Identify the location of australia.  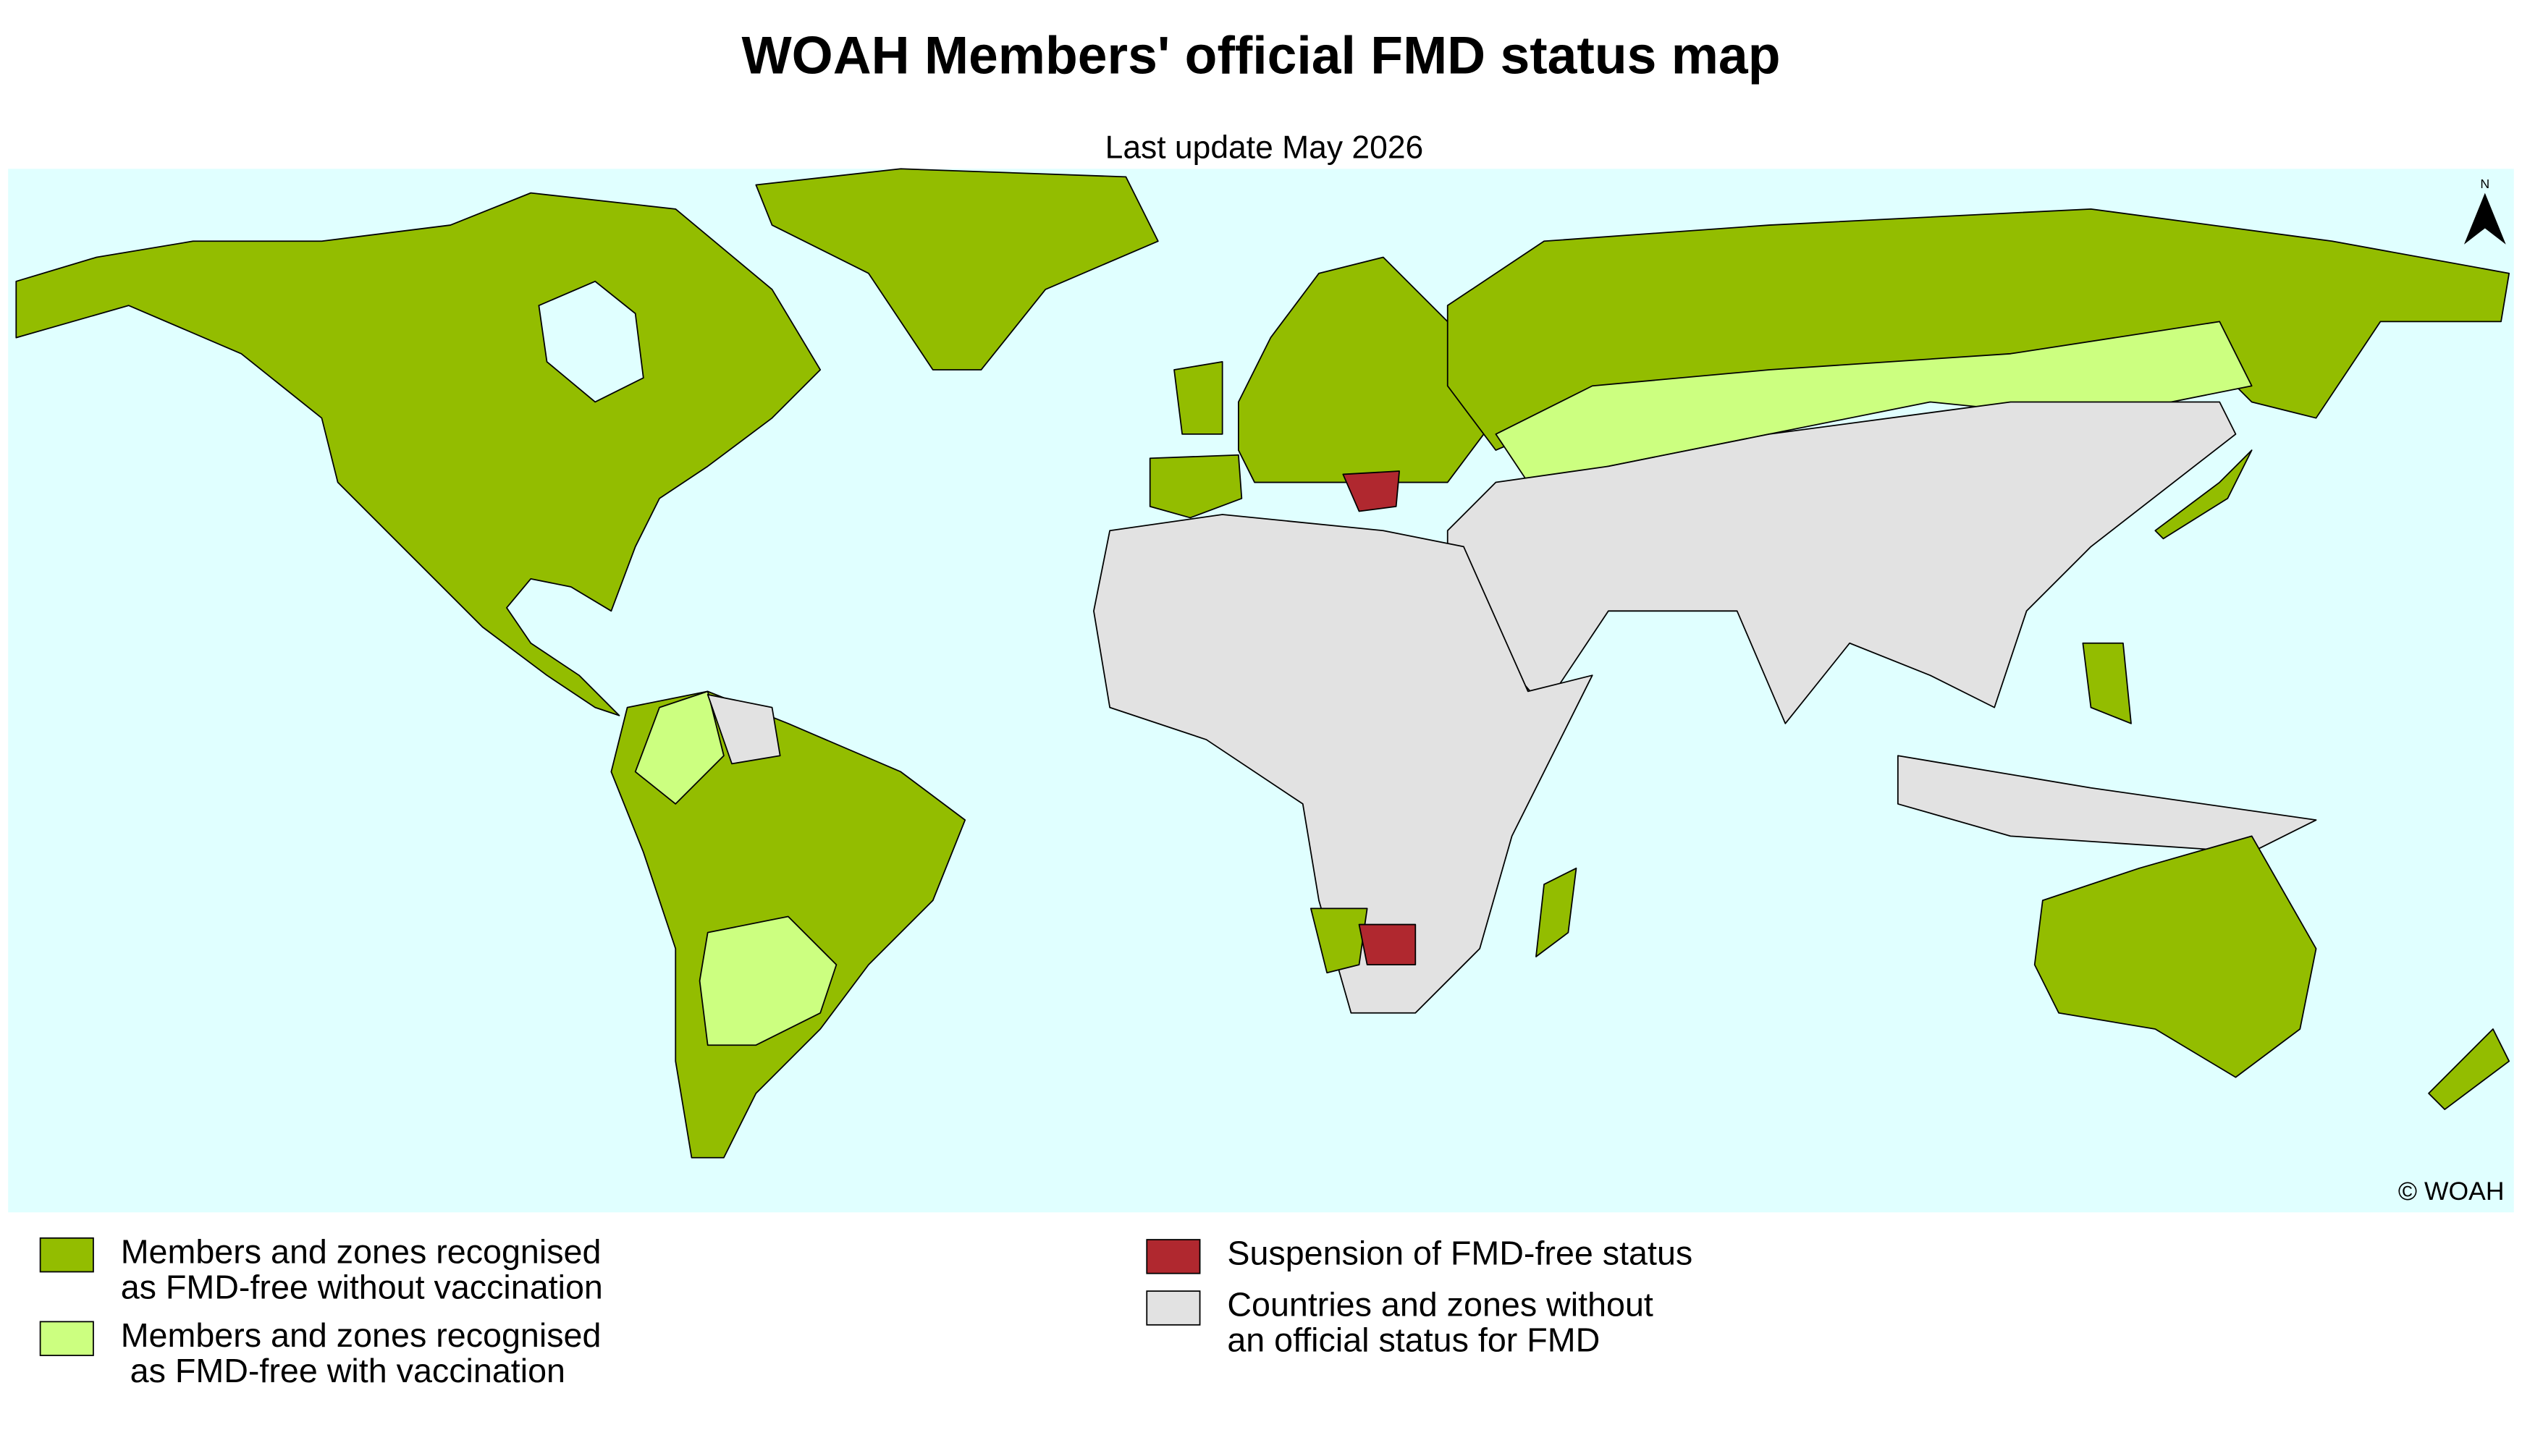
(2175, 956).